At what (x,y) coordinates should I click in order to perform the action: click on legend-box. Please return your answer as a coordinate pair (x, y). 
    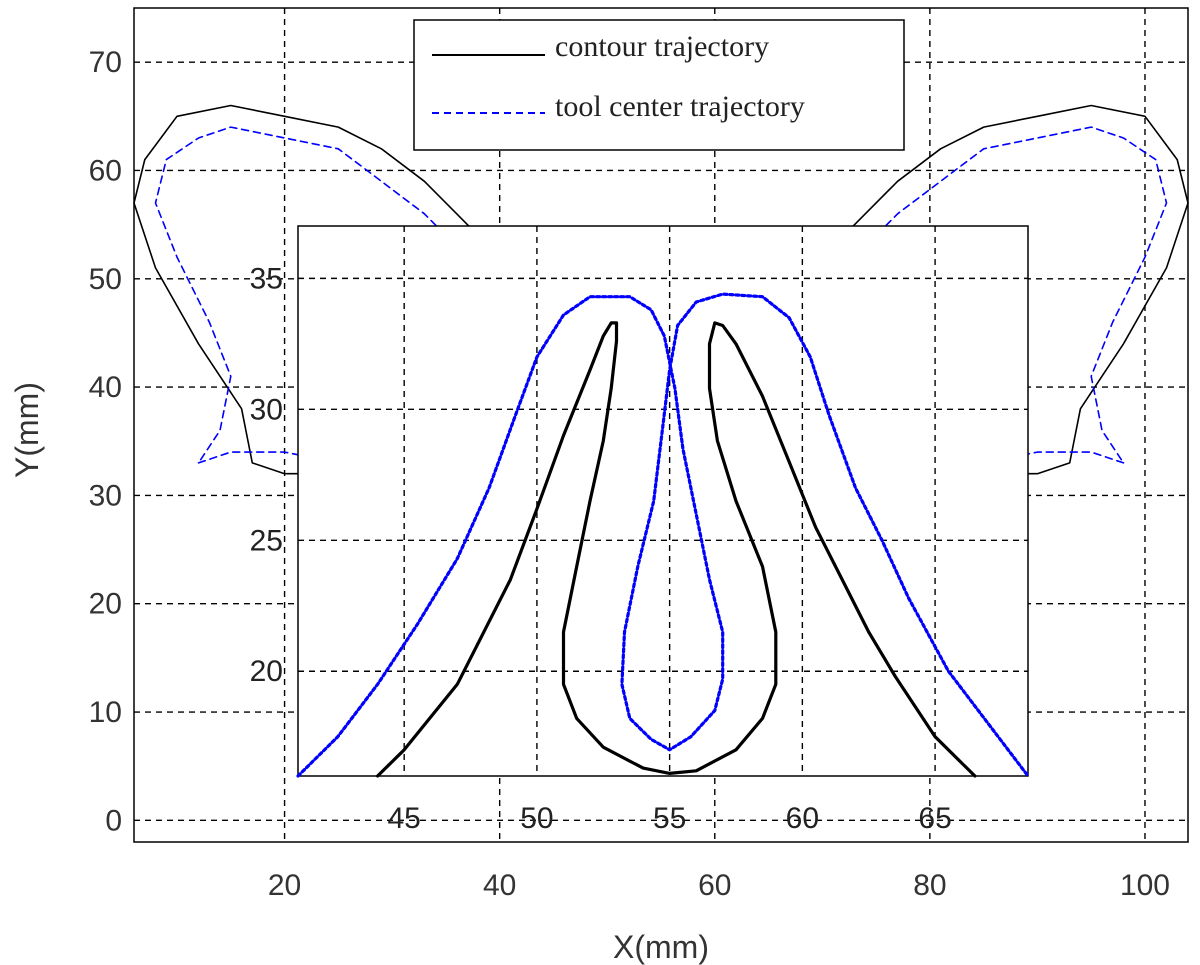
    Looking at the image, I should click on (659, 85).